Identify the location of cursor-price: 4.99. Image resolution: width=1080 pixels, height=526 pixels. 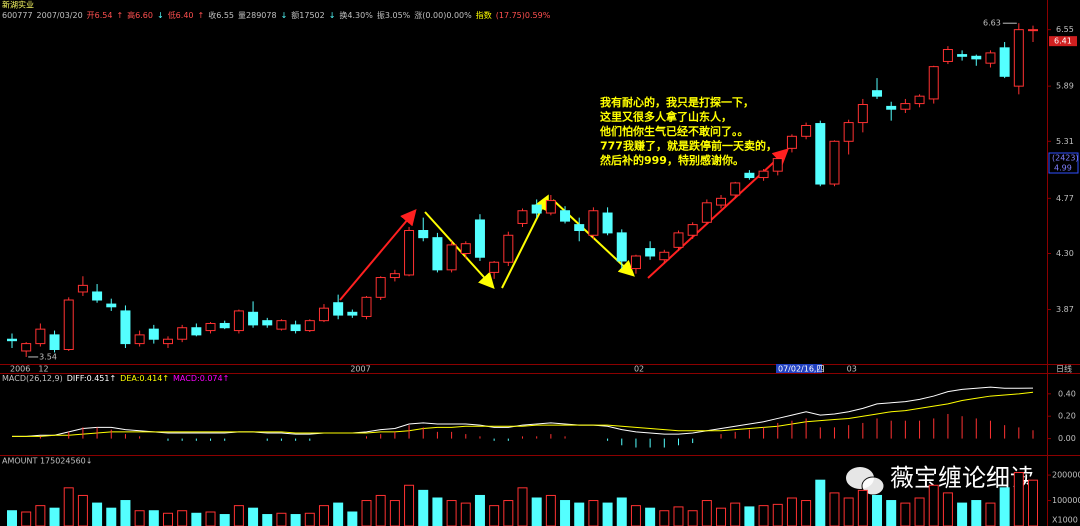
(1063, 168).